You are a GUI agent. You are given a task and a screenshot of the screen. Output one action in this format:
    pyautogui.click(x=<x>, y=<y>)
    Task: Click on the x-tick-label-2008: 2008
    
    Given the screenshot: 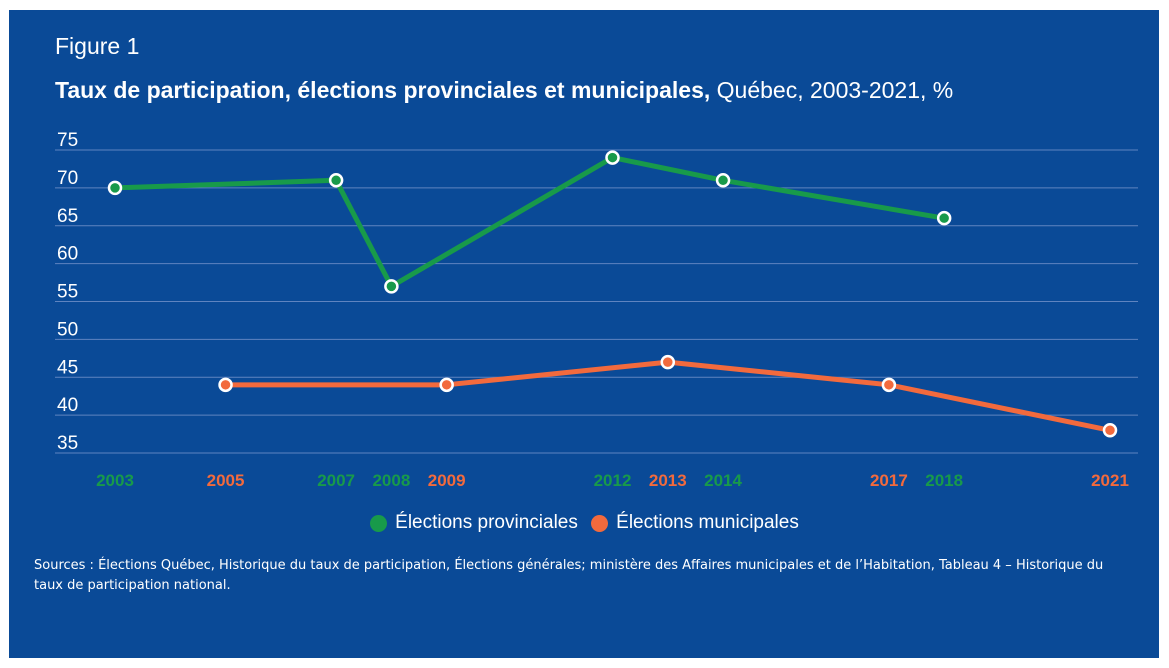 What is the action you would take?
    pyautogui.click(x=391, y=480)
    